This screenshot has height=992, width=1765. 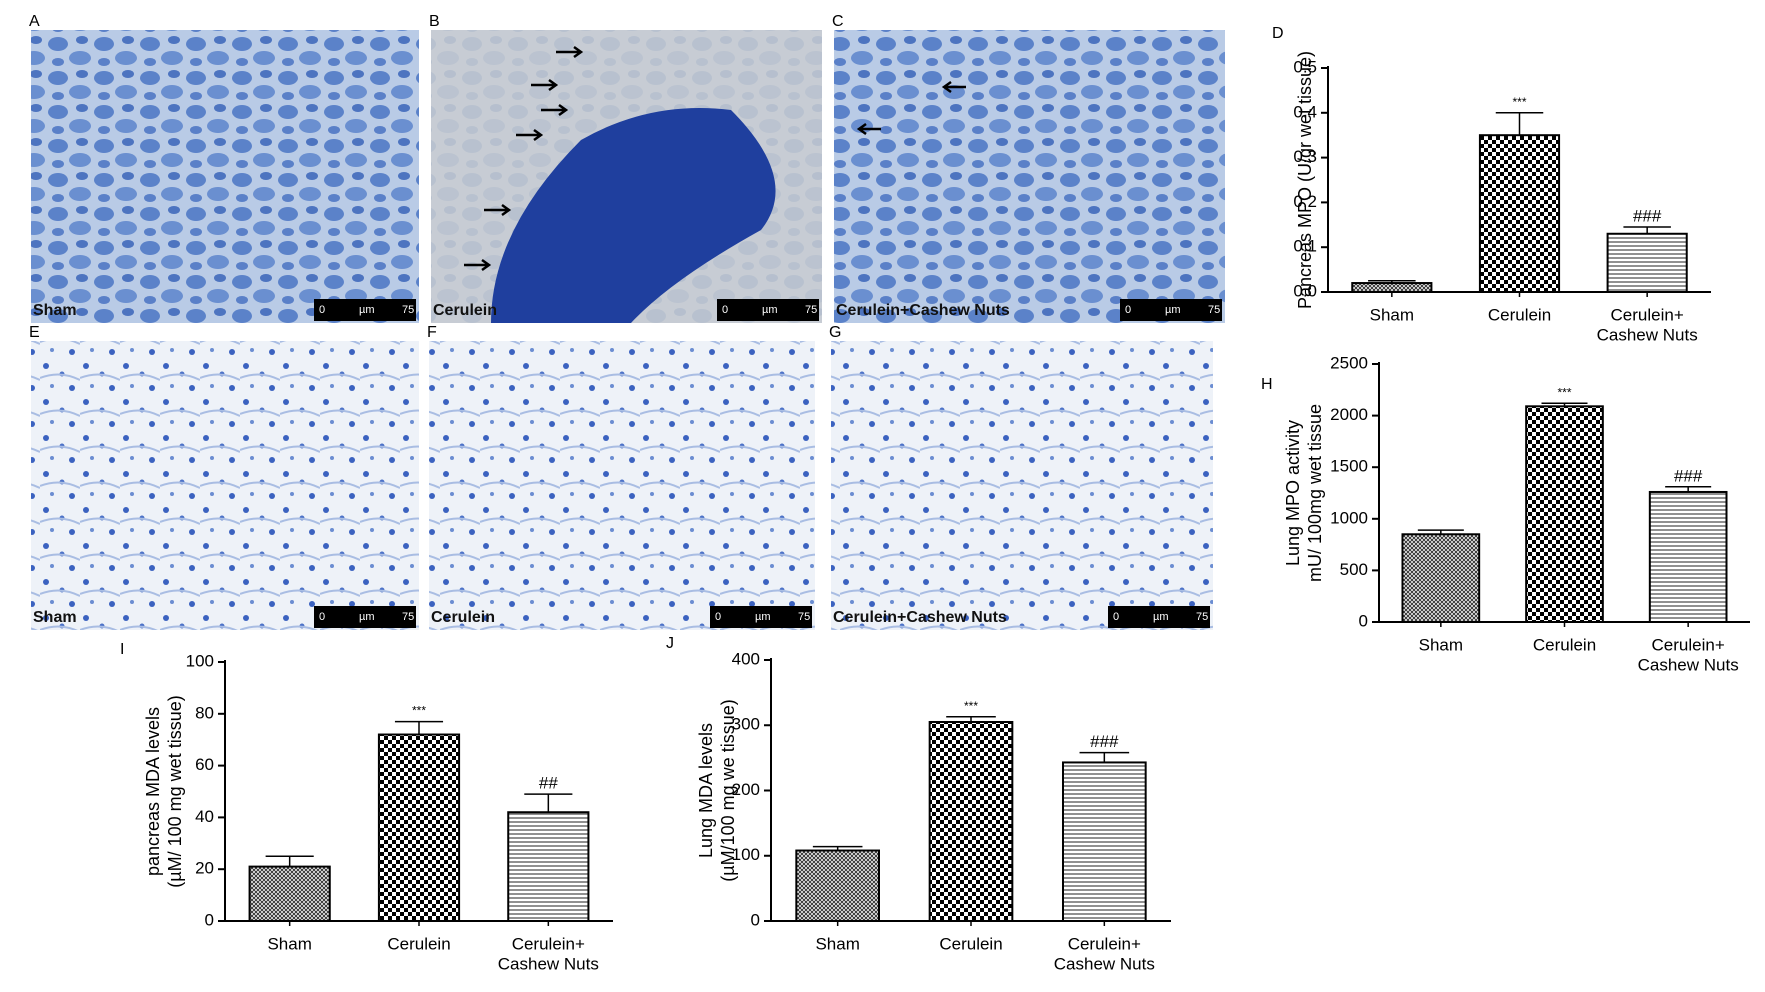 I want to click on panel-letter: H, so click(x=1267, y=384).